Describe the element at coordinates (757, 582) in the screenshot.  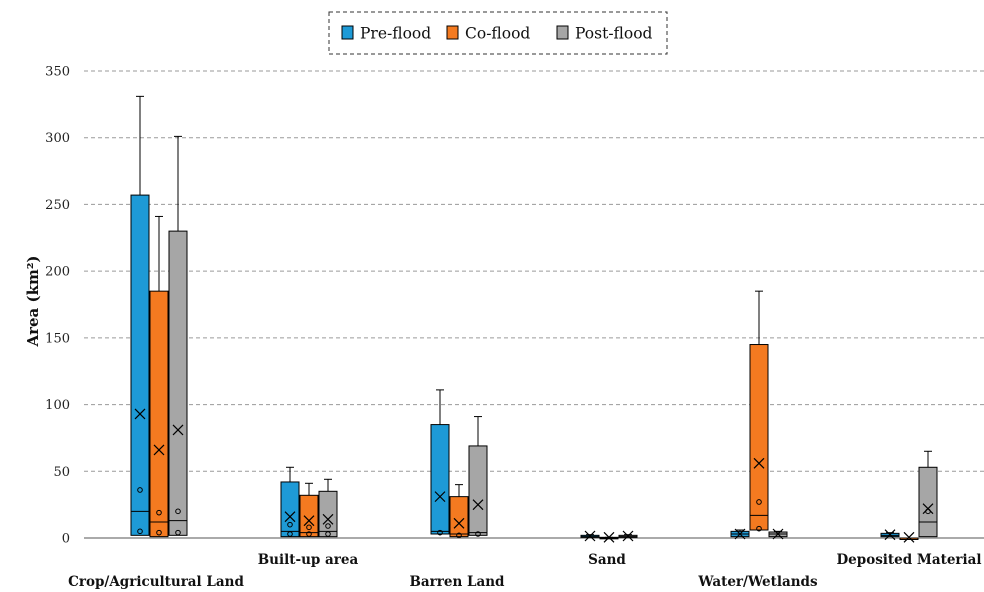
I see `category-label: Water/Wetlands` at that location.